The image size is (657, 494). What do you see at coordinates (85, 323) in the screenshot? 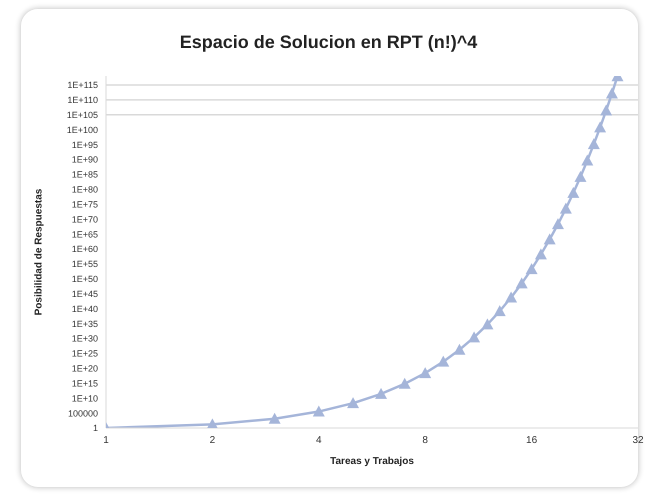
I see `y-tick-label: 1E+35` at bounding box center [85, 323].